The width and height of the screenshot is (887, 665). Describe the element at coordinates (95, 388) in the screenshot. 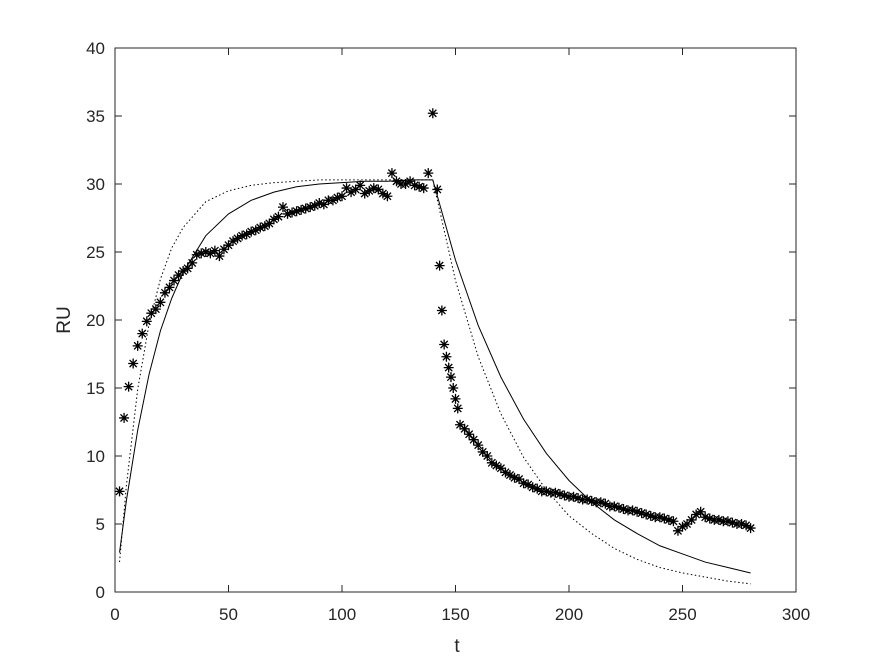

I see `y-tick-label: 15` at that location.